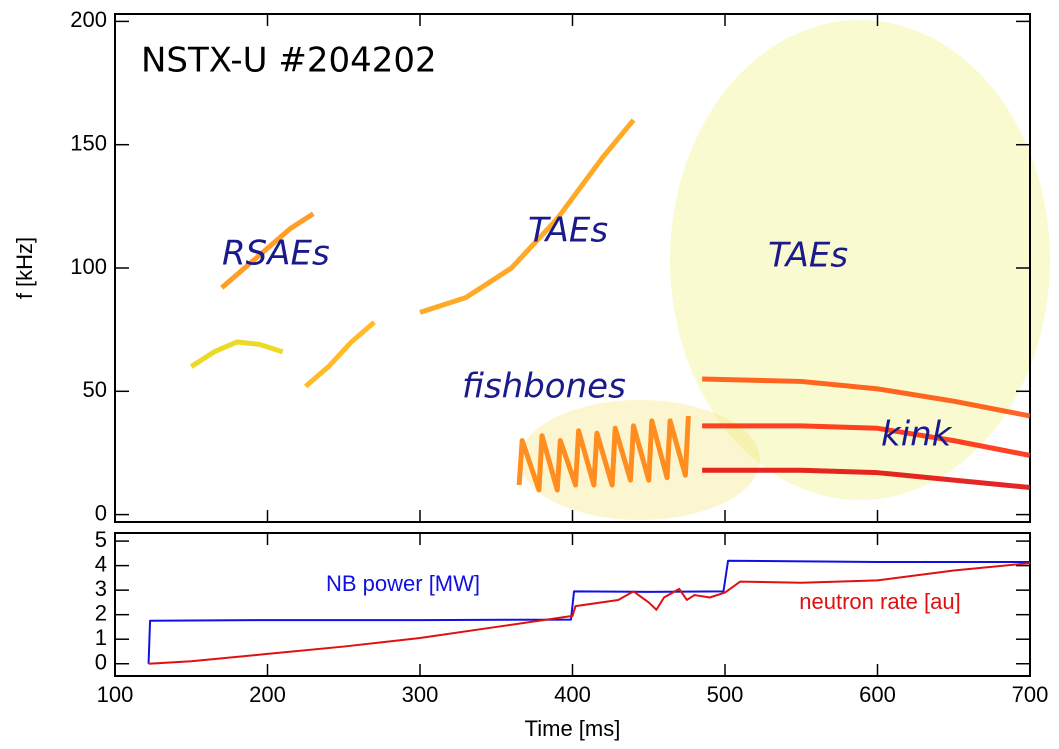 The height and width of the screenshot is (749, 1059). Describe the element at coordinates (101, 612) in the screenshot. I see `y-tick-label: 2` at that location.